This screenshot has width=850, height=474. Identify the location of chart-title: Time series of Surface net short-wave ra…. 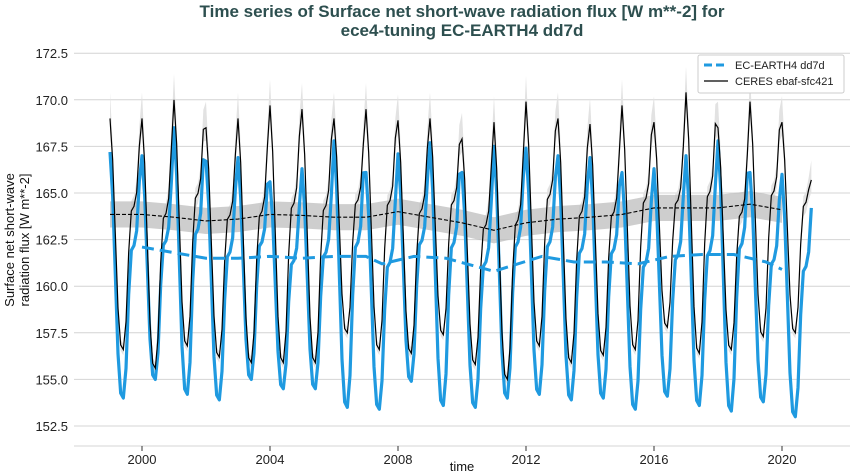
(462, 11).